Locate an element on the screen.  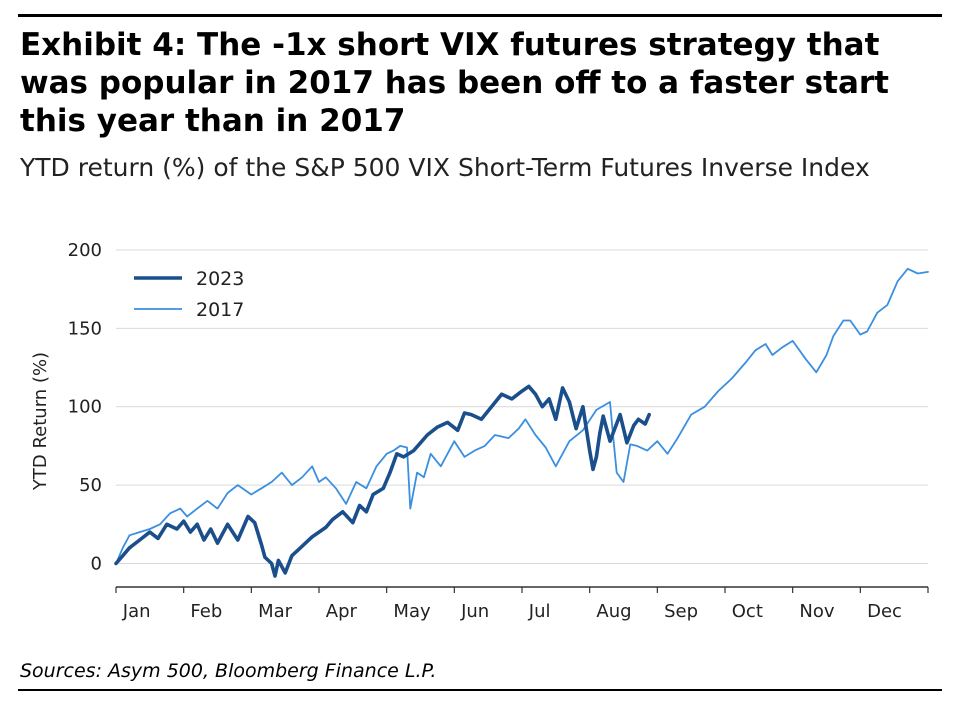
x-tick-label-dec: Dec is located at coordinates (884, 611).